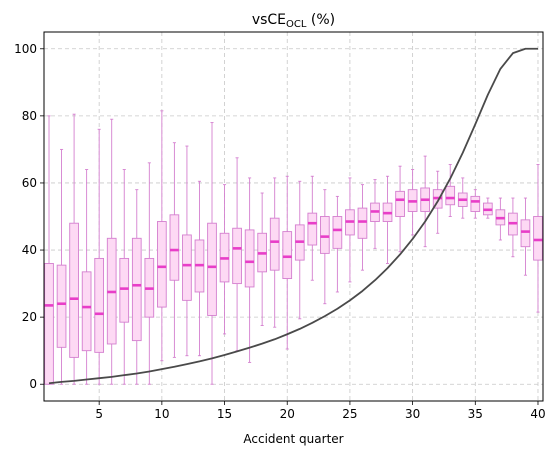 This screenshot has width=555, height=454. I want to click on y-tick-label: 40, so click(29, 250).